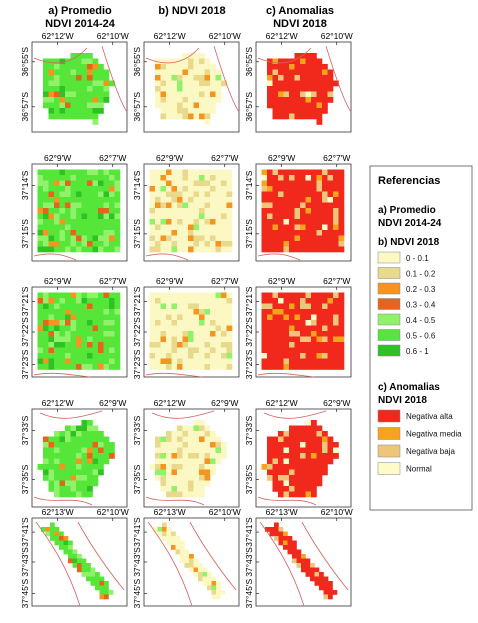 This screenshot has width=478, height=623. What do you see at coordinates (137, 430) in the screenshot?
I see `lat-tick-label: 37°33'S` at bounding box center [137, 430].